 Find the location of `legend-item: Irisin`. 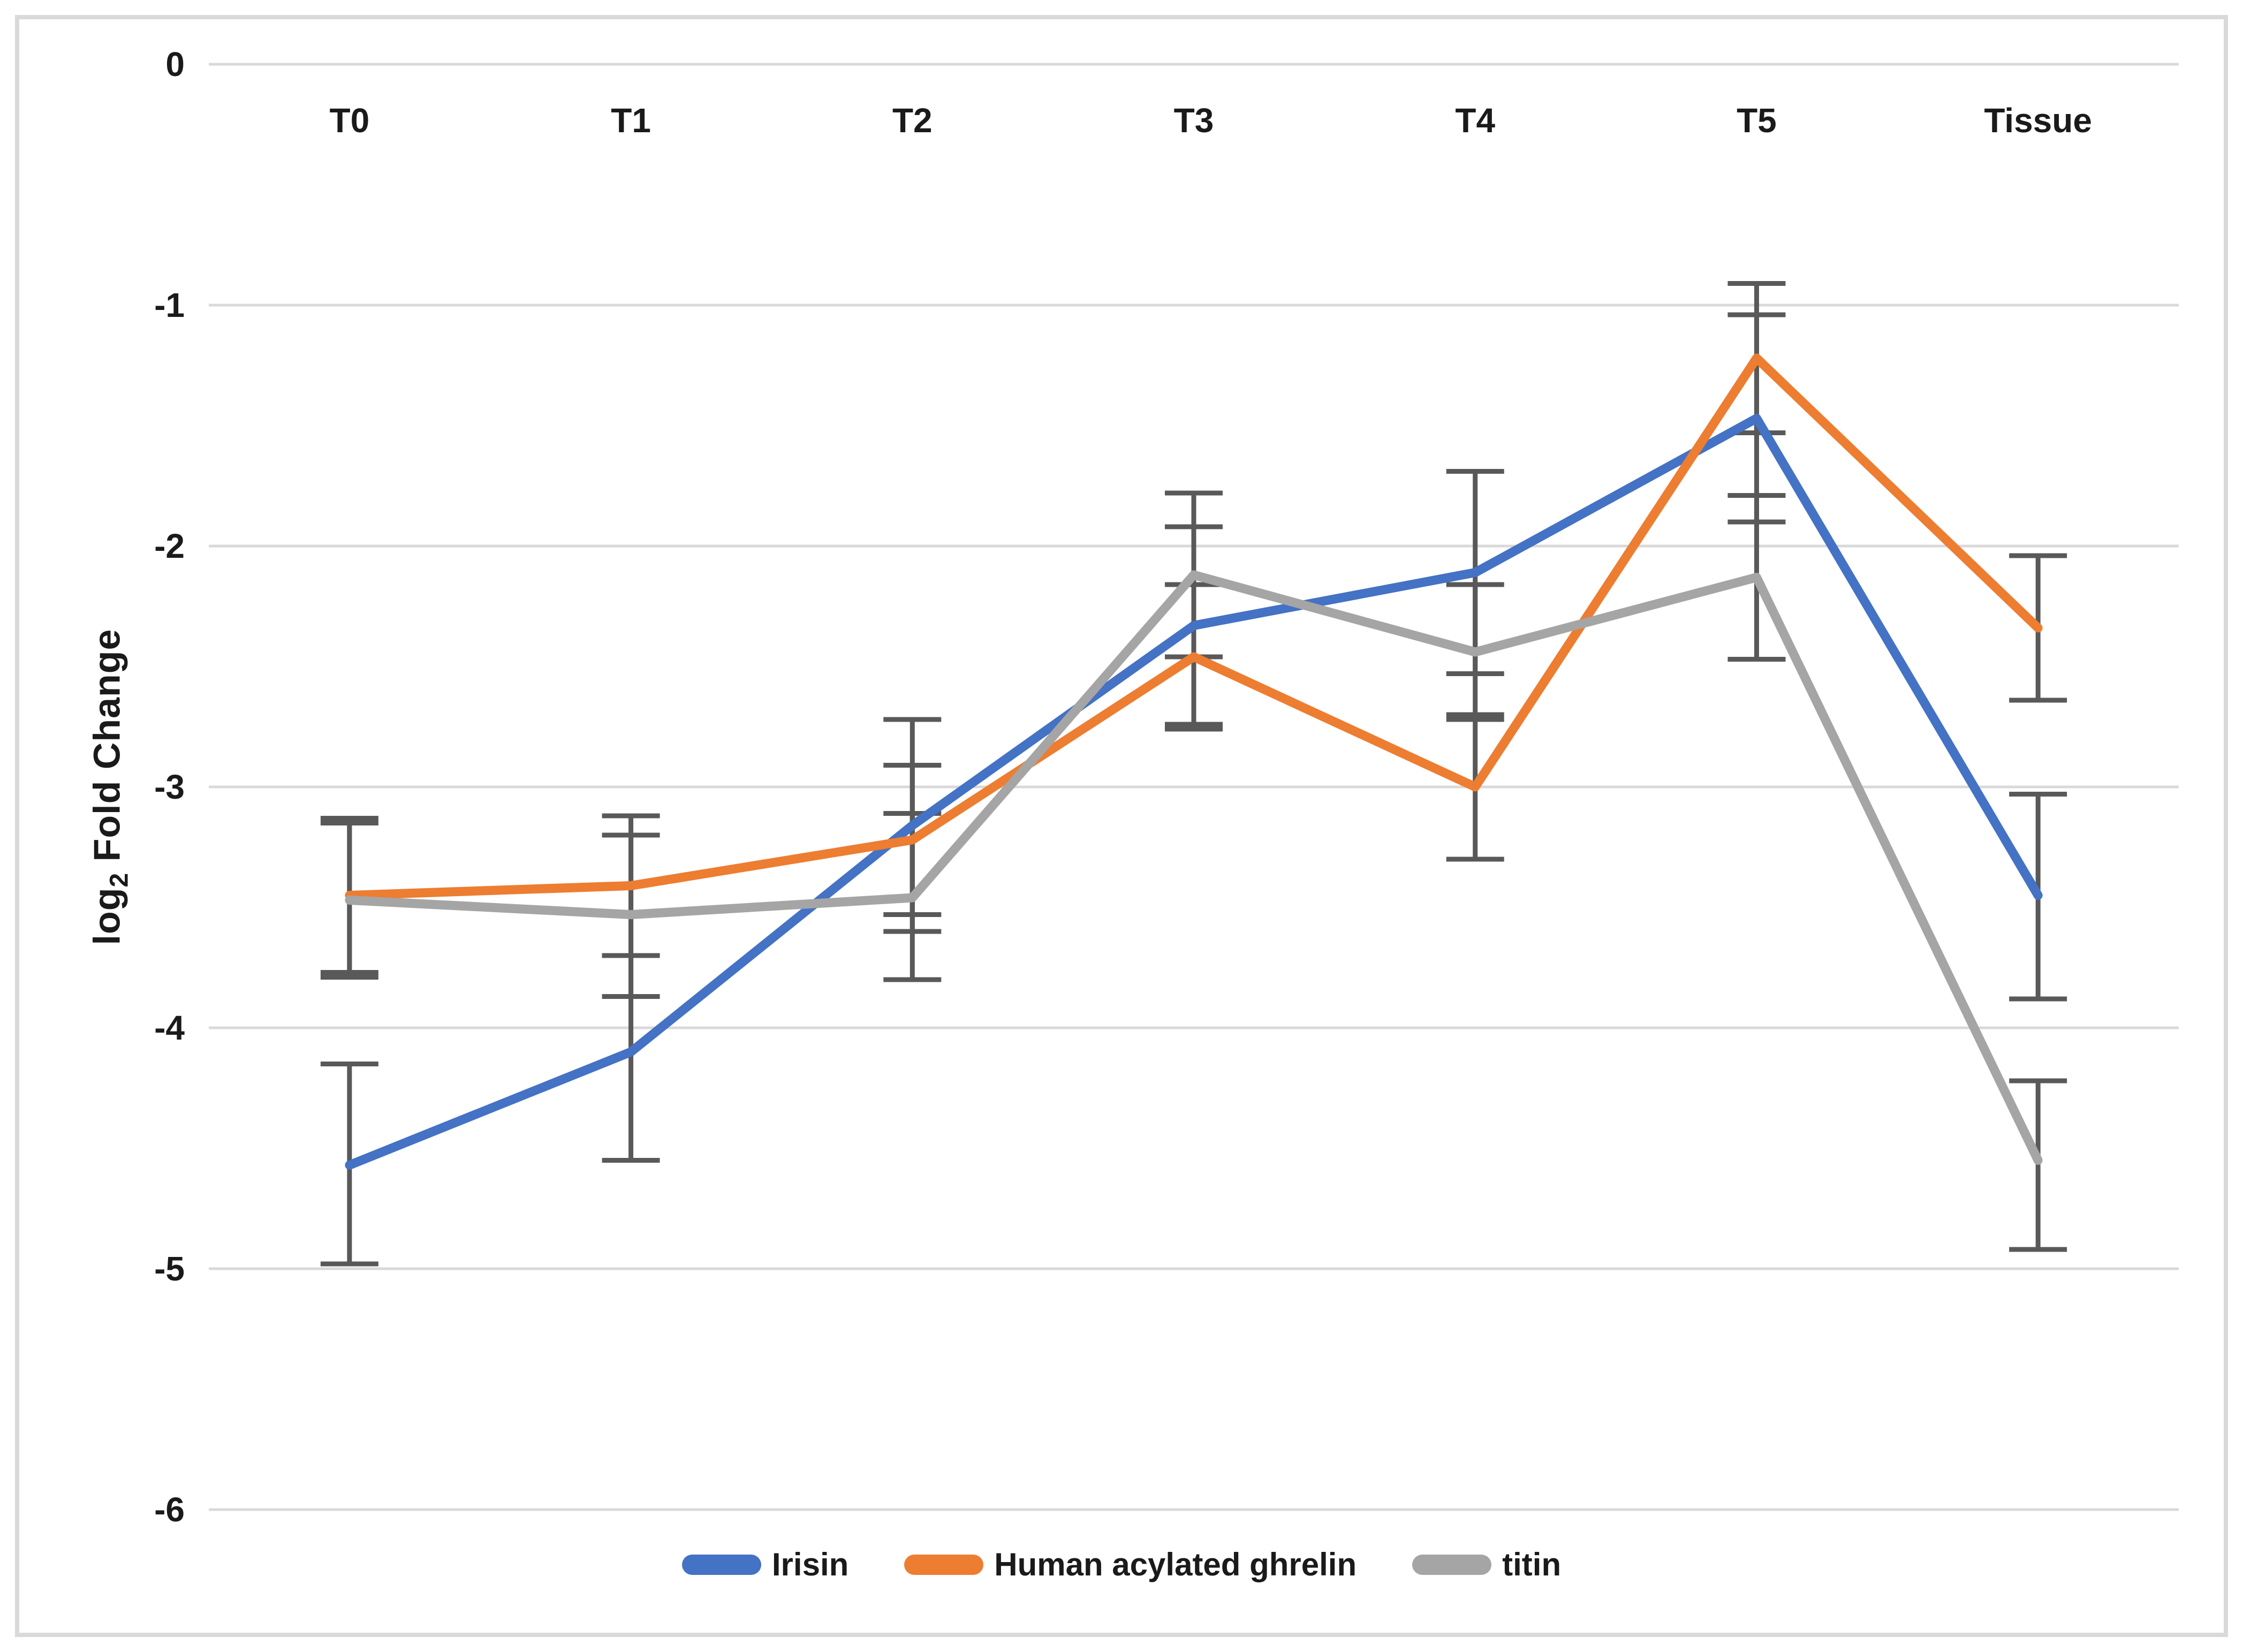

legend-item: Irisin is located at coordinates (765, 1564).